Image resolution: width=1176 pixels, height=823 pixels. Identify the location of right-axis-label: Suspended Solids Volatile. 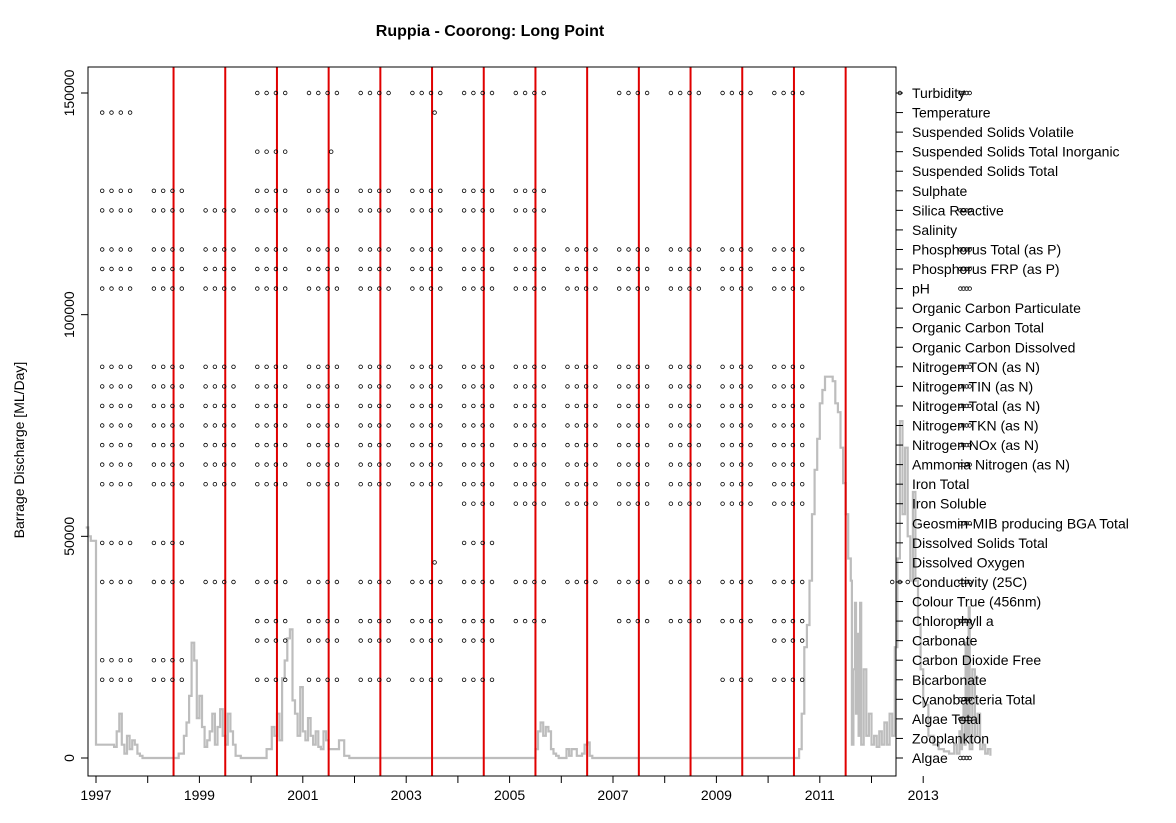
(993, 132).